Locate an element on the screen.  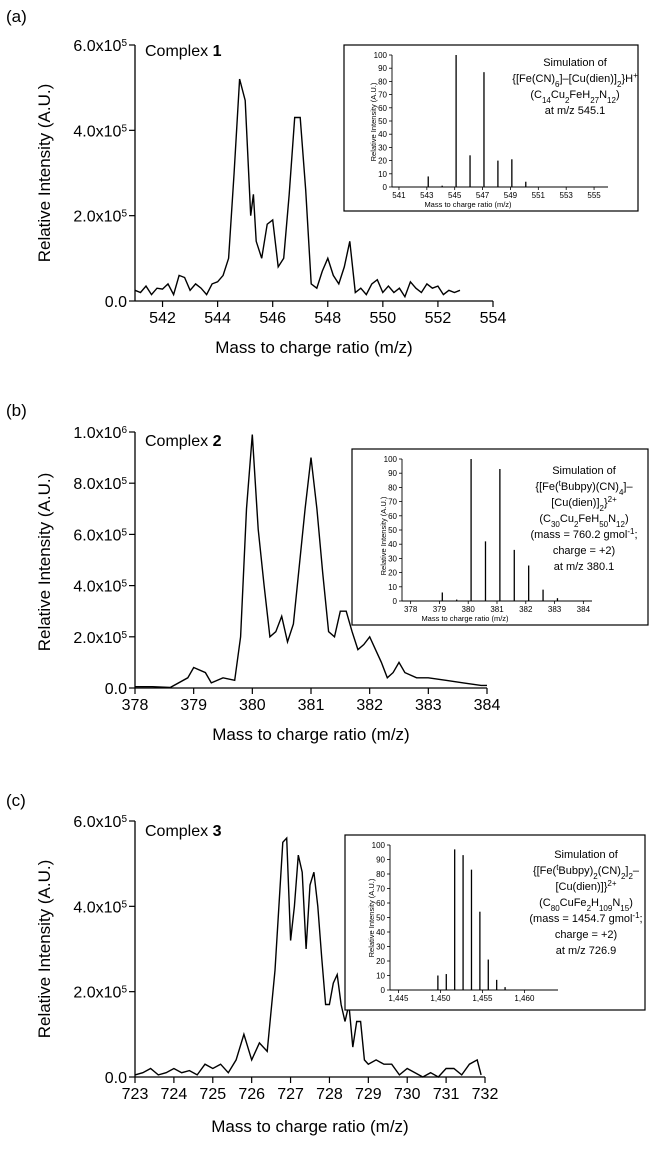
panel-label: (a) is located at coordinates (16, 16).